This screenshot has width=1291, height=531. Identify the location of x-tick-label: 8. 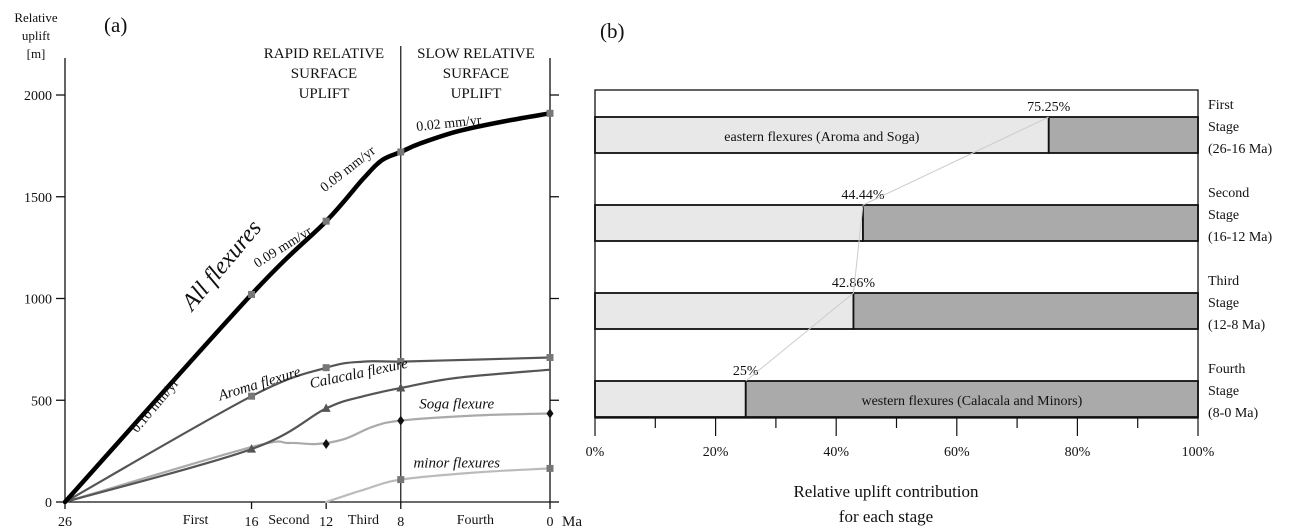
(400, 522).